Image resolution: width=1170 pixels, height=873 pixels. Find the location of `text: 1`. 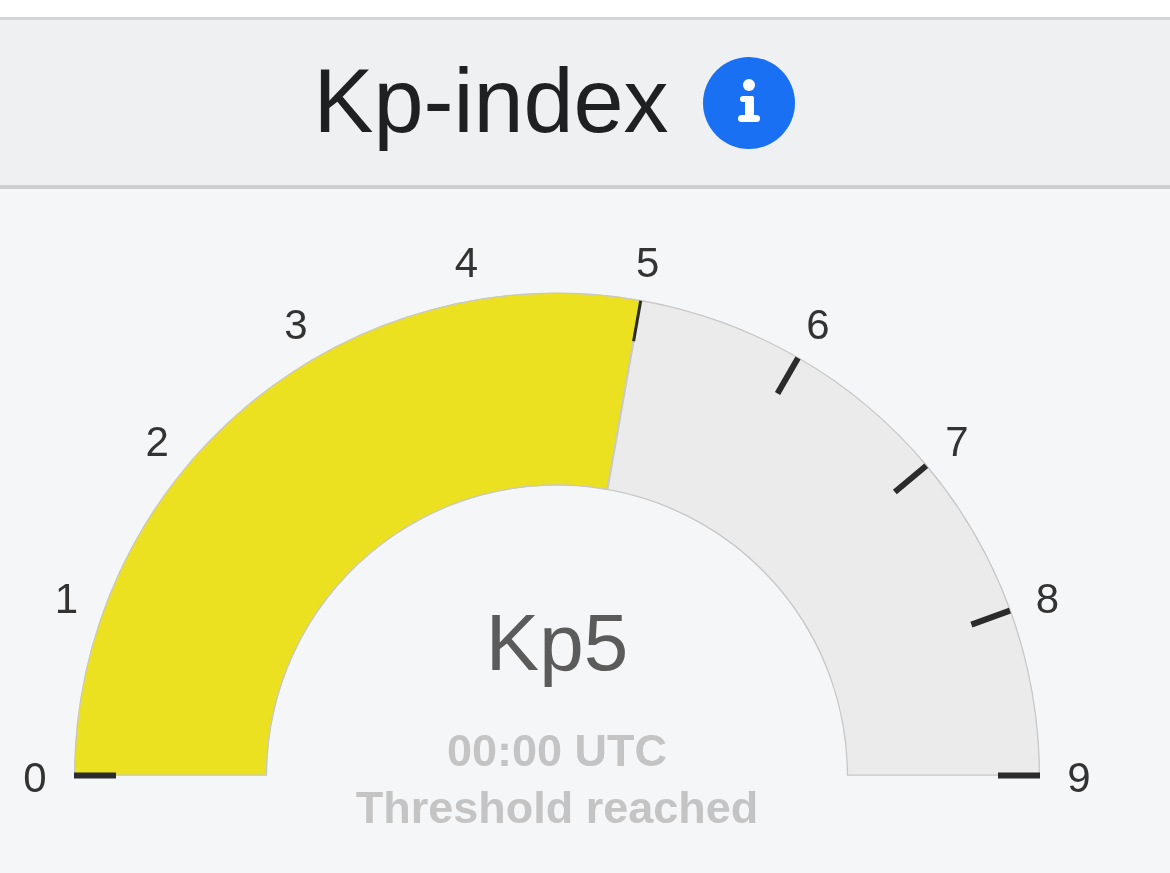

text: 1 is located at coordinates (66, 598).